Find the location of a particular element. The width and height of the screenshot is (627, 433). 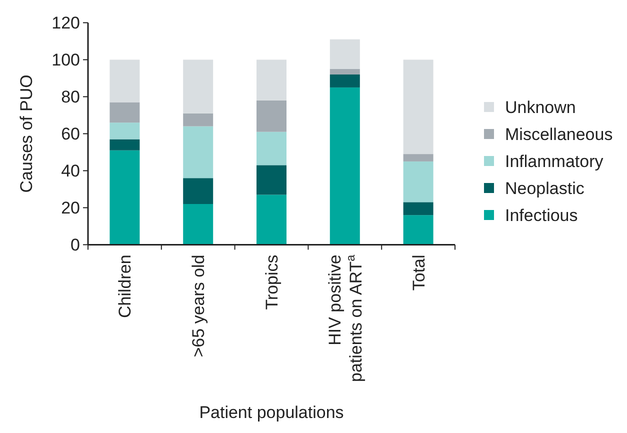

x-tick-label: Tropics is located at coordinates (272, 282).